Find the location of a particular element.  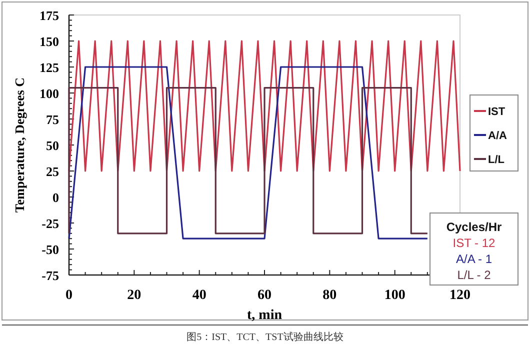

annotation: Cycles/Hr is located at coordinates (474, 227).